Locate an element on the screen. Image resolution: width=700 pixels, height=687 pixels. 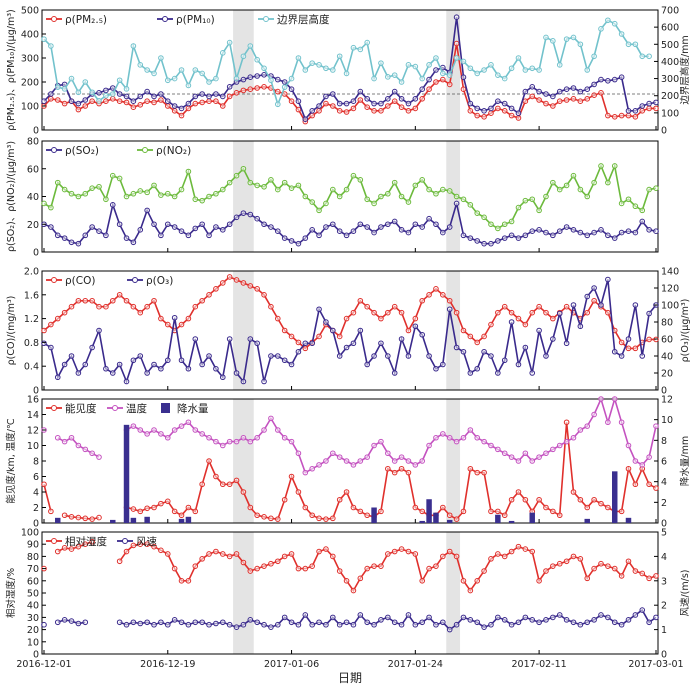
x-tick-label: 2017-02-11 is located at coordinates (538, 664).